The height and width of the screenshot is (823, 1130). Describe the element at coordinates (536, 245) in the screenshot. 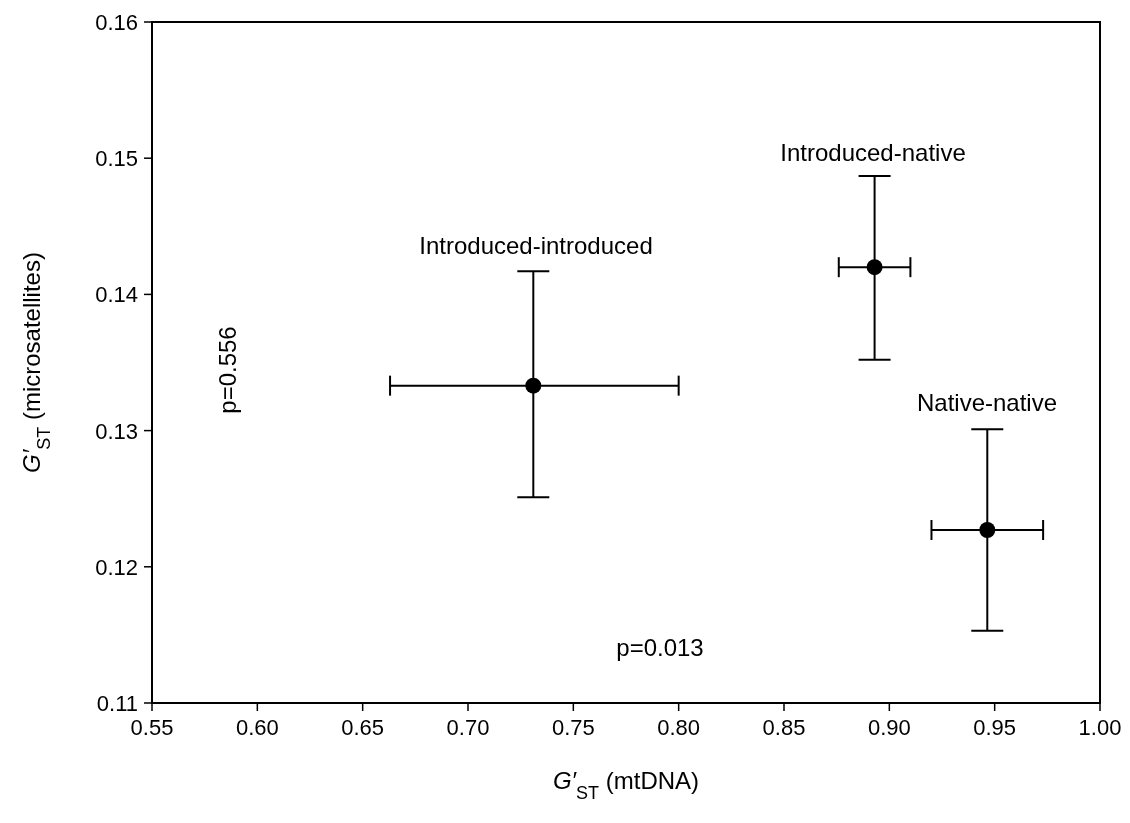

I see `annotation: Introduced-introduced` at that location.